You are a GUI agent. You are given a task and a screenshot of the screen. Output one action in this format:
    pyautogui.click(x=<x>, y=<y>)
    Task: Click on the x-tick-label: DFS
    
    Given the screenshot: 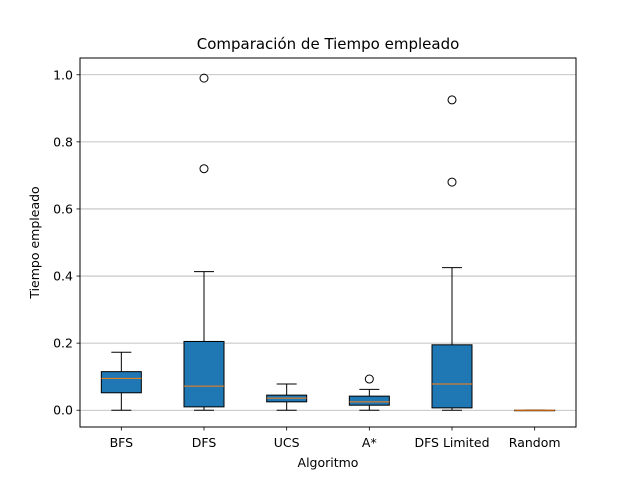 What is the action you would take?
    pyautogui.click(x=204, y=442)
    